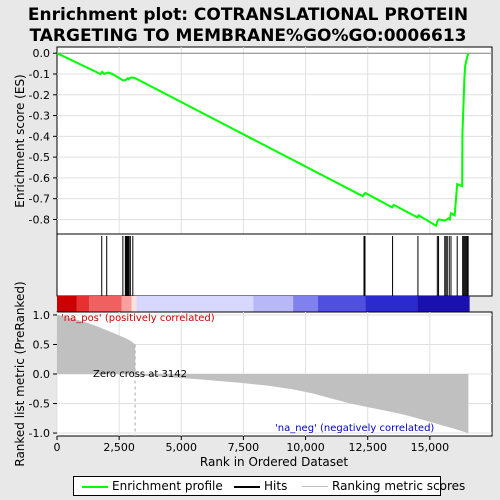  Describe the element at coordinates (247, 486) in the screenshot. I see `legend-swatch-hits` at that location.